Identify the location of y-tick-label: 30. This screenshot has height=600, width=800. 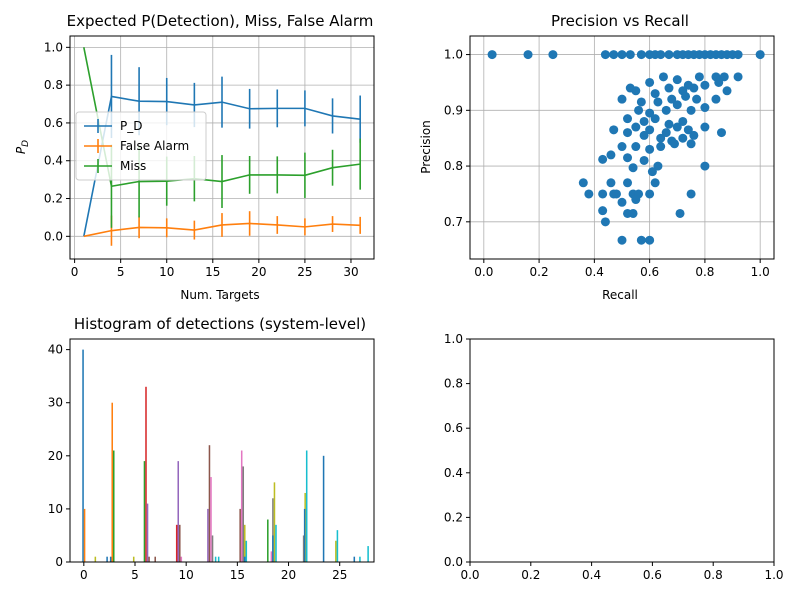
(55, 403).